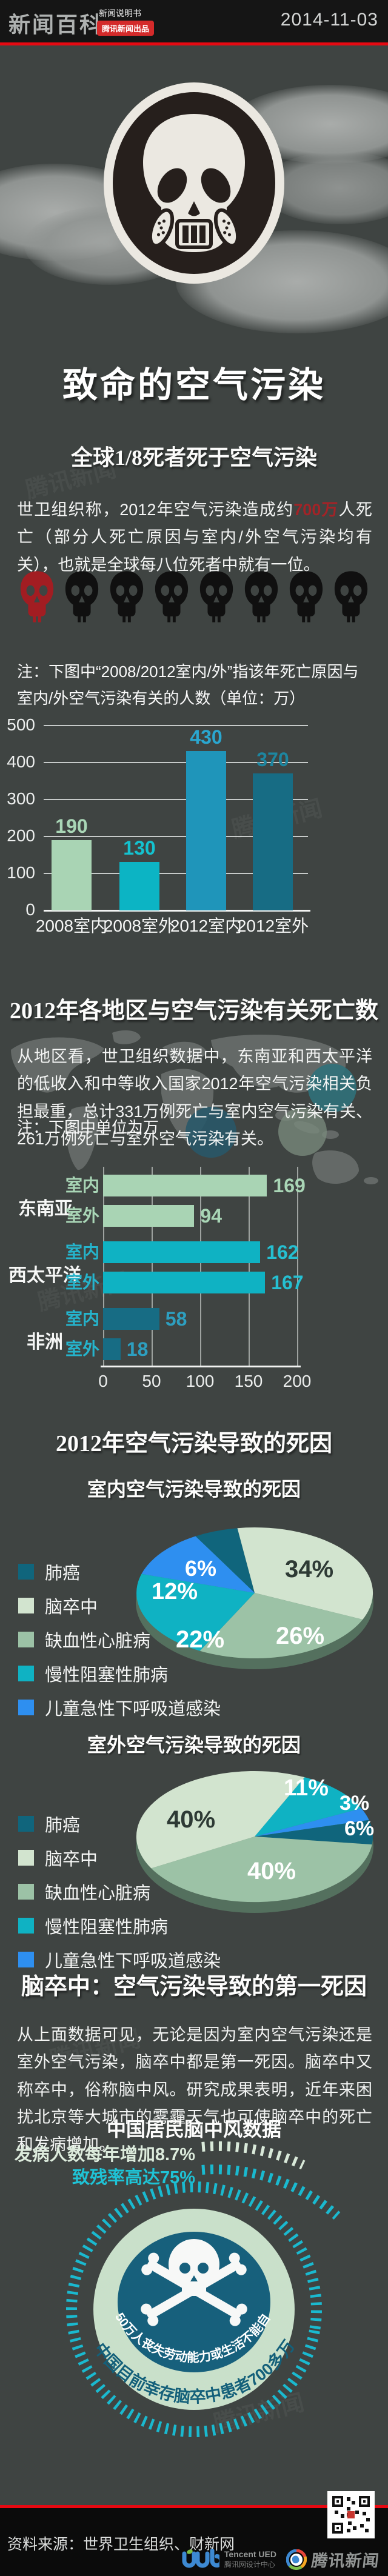  I want to click on stroke-circle-infographic: 450万人丧失劳动能力或生活不能自理 中国目前幸存脑卒中患者700多万, so click(170, 2284).